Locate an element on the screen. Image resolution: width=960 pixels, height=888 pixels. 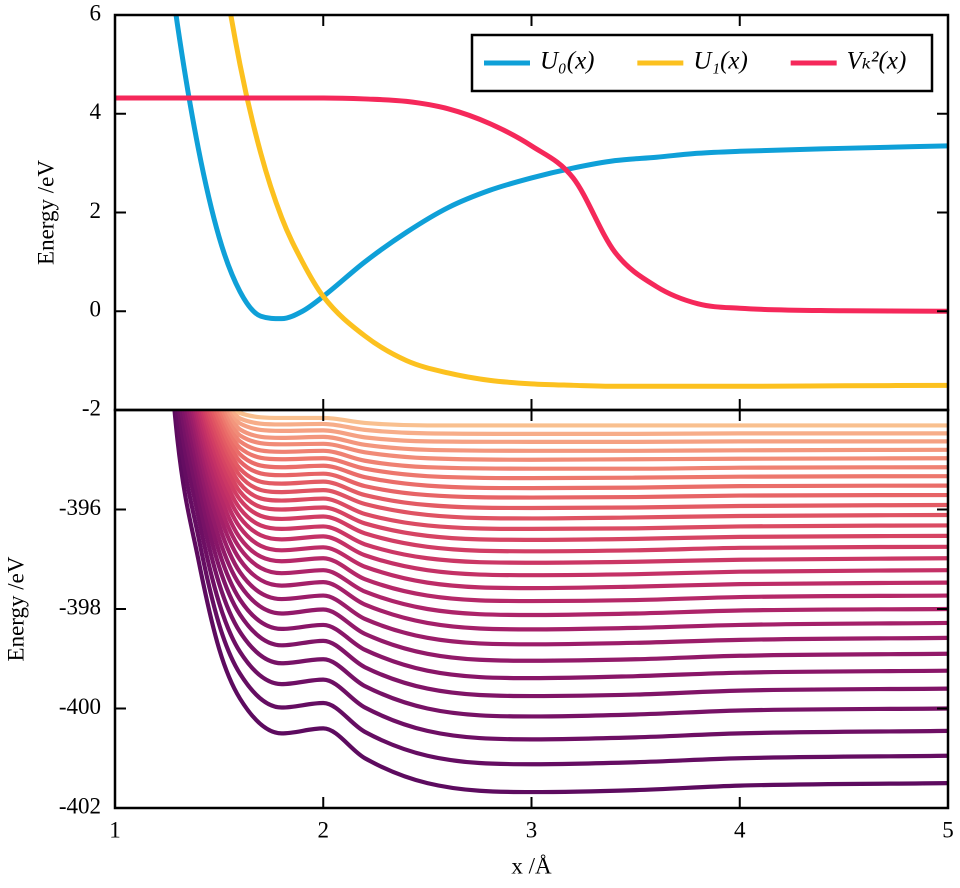
legend: U₀(x) U₁(x) Vₖ²(x) is located at coordinates (702, 63).